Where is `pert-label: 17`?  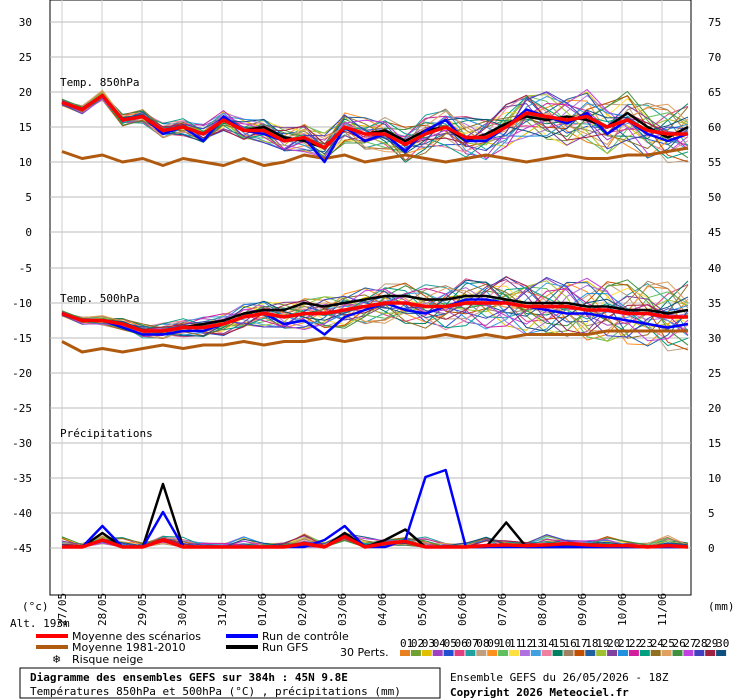
pert-label: 17 is located at coordinates (580, 643).